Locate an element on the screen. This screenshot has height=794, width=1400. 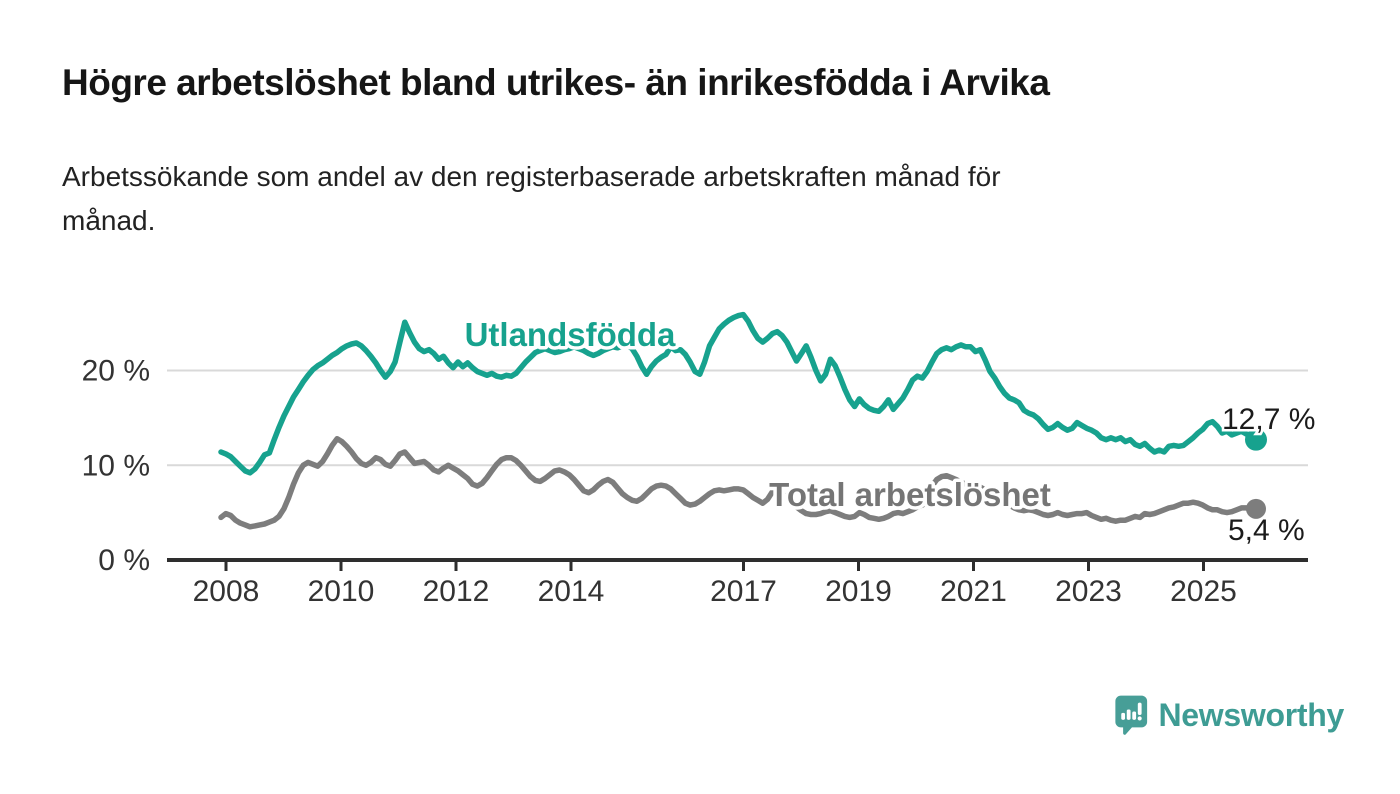
x-axis-tick-label-2025: 2025 is located at coordinates (1203, 591).